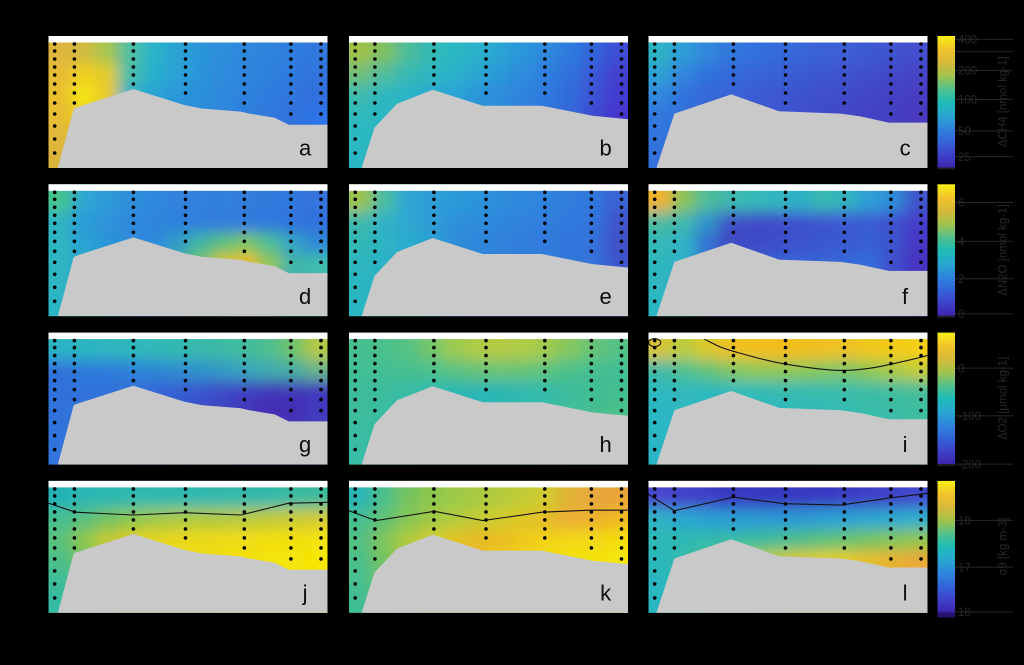 The image size is (1024, 665). Describe the element at coordinates (967, 72) in the screenshot. I see `svg-text: 200` at that location.